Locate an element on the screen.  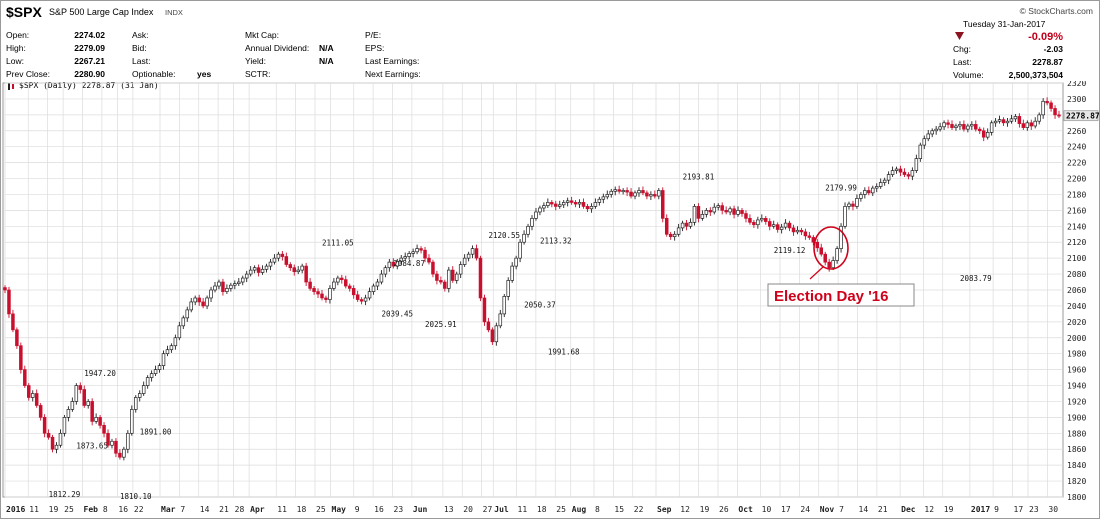
election-pointer is located at coordinates (816, 273).